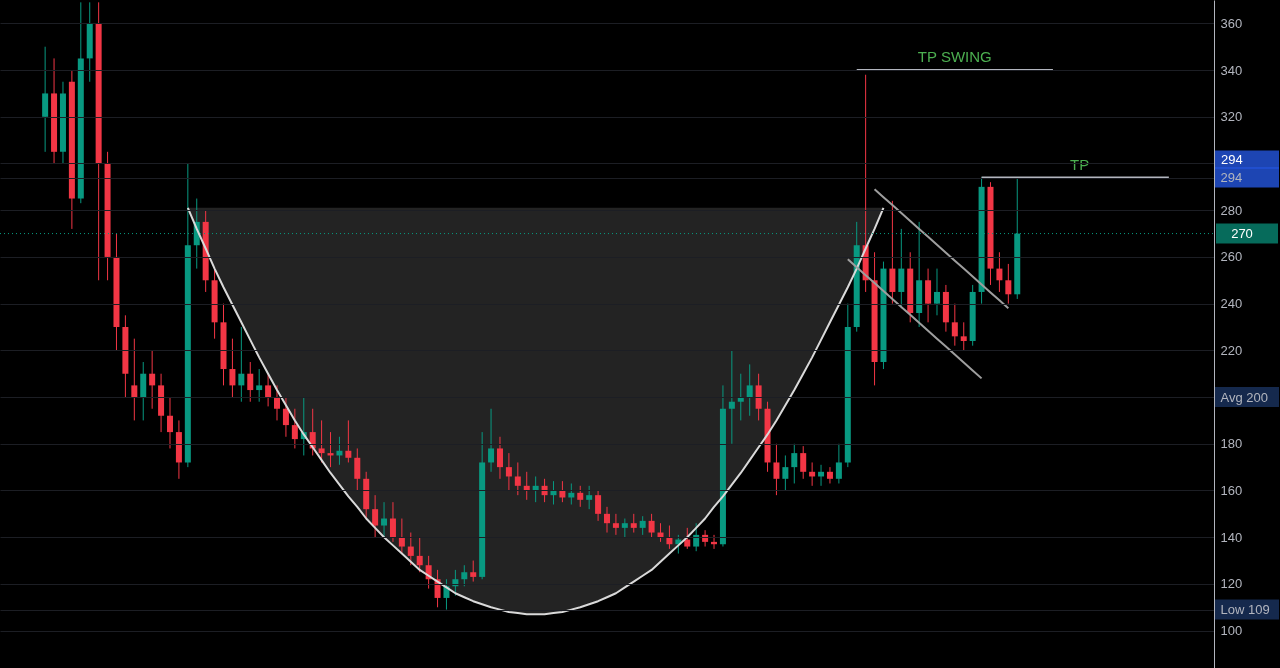 Image resolution: width=1280 pixels, height=668 pixels. I want to click on y-tick-label: 280, so click(1231, 210).